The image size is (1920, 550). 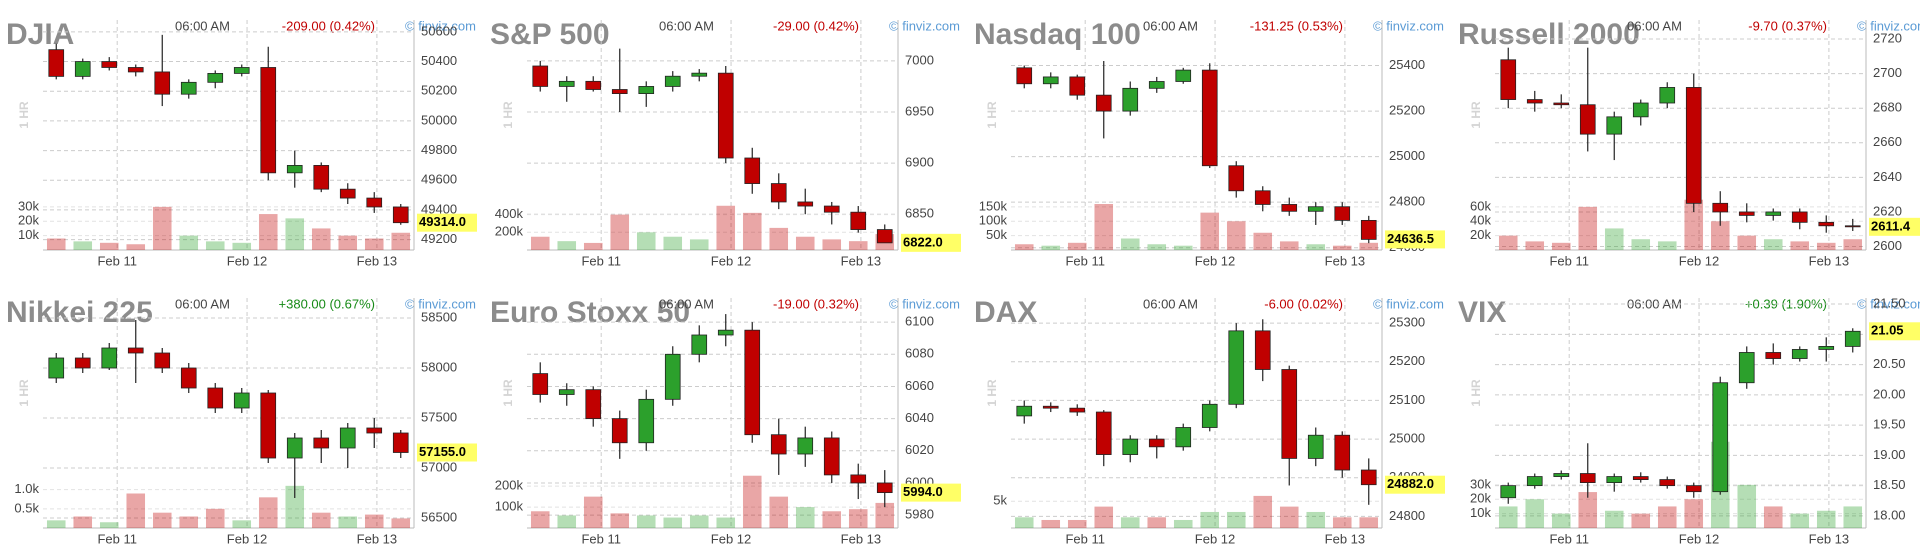 I want to click on y-tick-label: 2720, so click(x=1887, y=37).